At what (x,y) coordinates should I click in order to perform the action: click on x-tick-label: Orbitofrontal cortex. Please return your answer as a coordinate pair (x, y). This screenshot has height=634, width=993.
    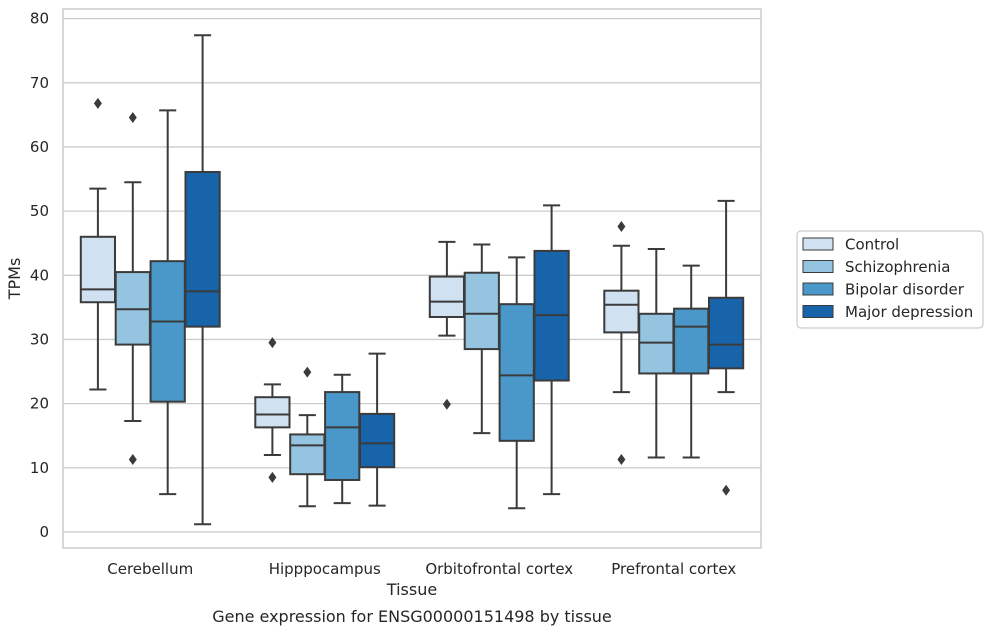
    Looking at the image, I should click on (499, 569).